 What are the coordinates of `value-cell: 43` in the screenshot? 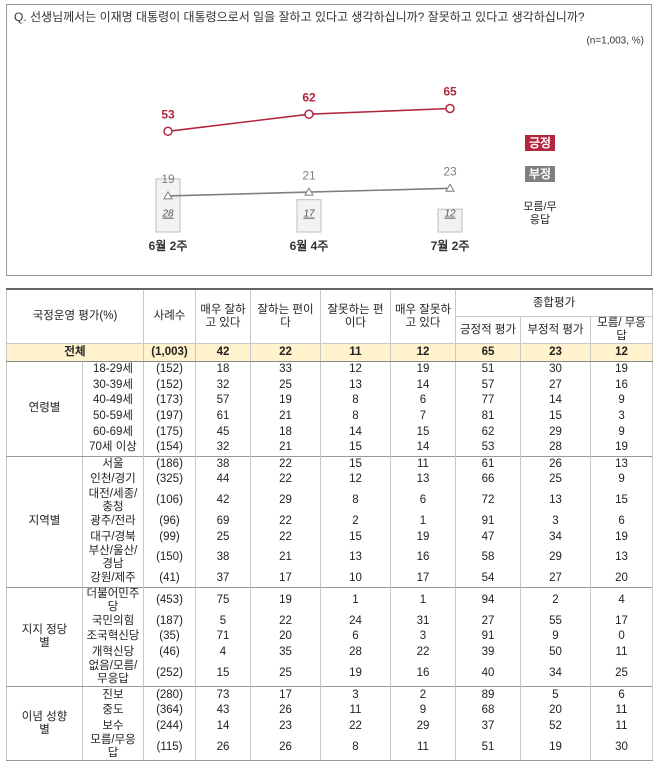 It's located at (223, 710).